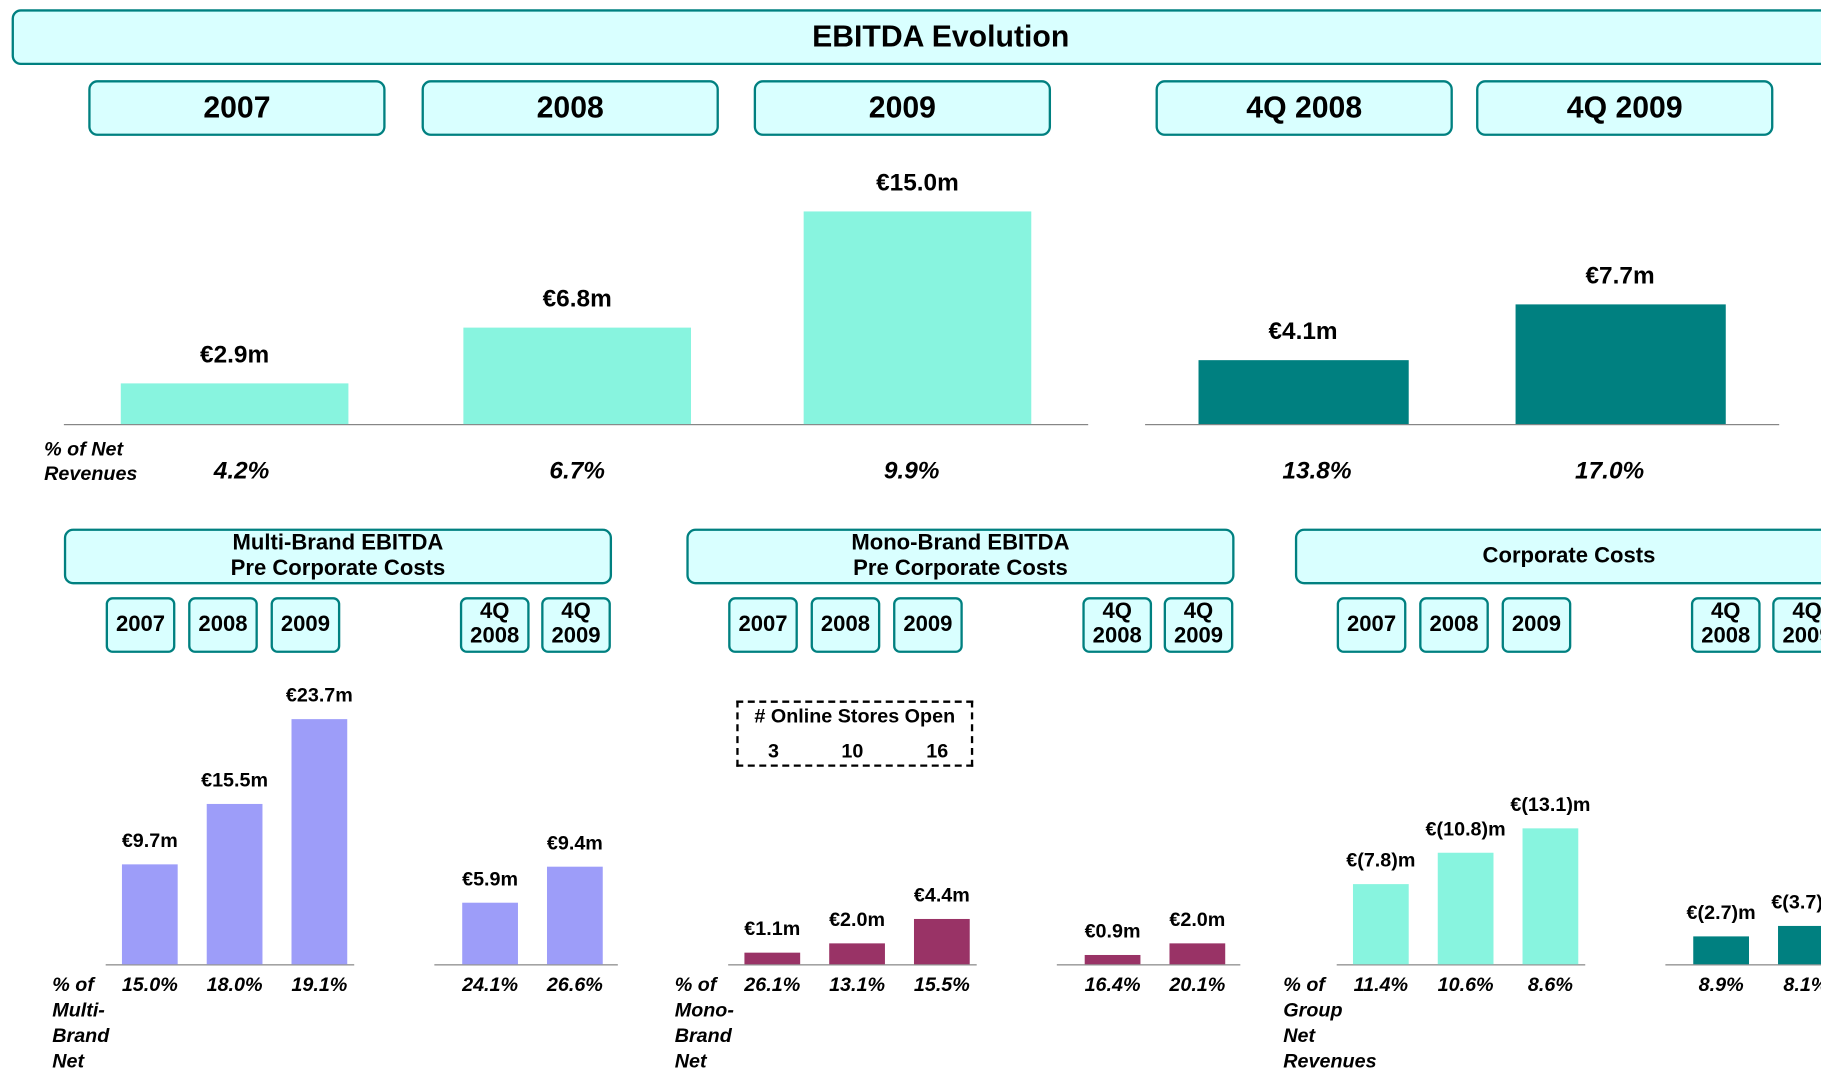 The height and width of the screenshot is (1070, 1821). What do you see at coordinates (1620, 276) in the screenshot?
I see `value-label: €7.7m` at bounding box center [1620, 276].